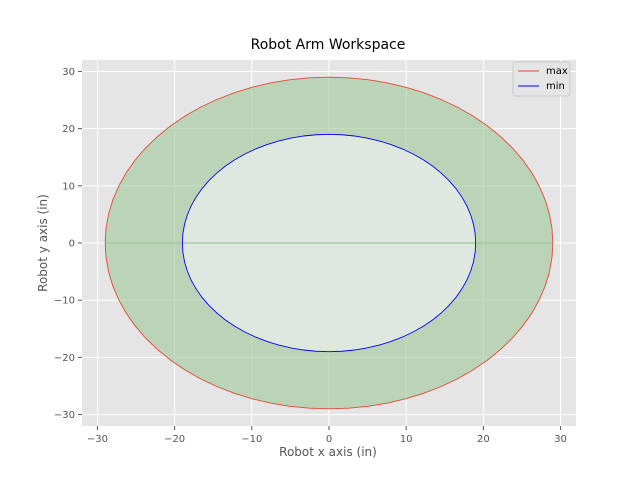 This screenshot has width=640, height=484. I want to click on x-tick-label: 20, so click(483, 439).